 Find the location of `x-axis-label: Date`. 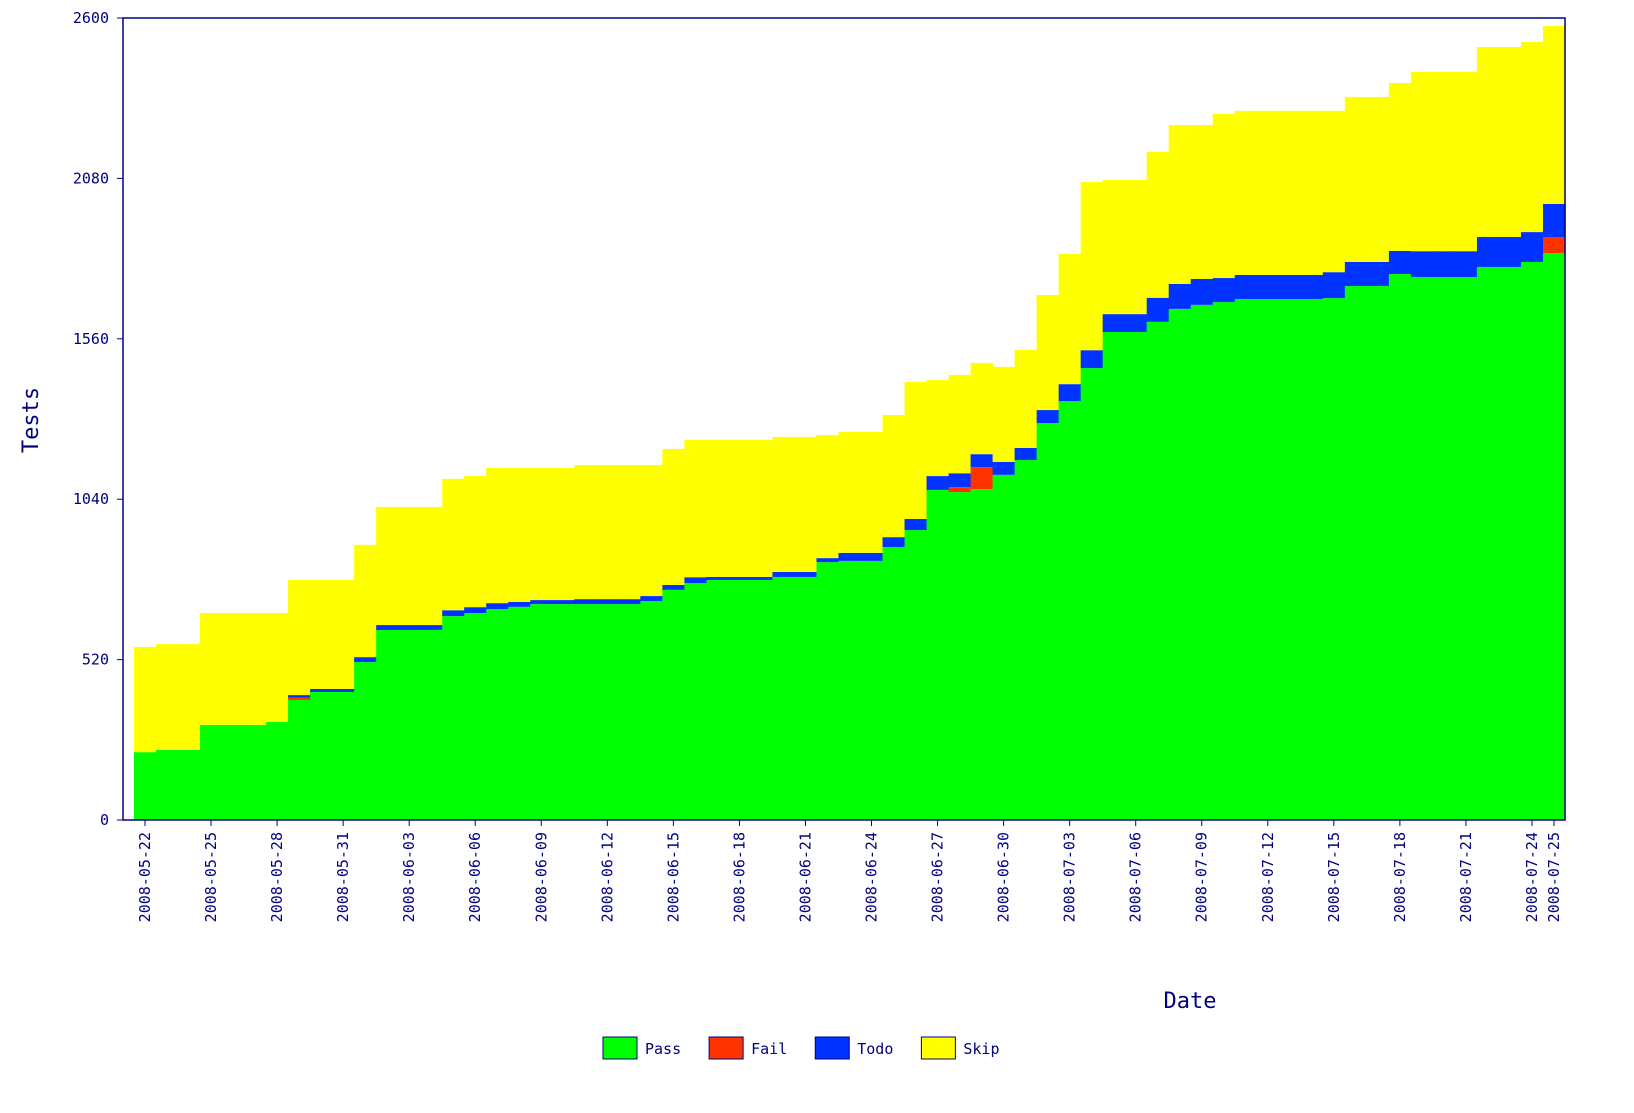

x-axis-label: Date is located at coordinates (1190, 1001).